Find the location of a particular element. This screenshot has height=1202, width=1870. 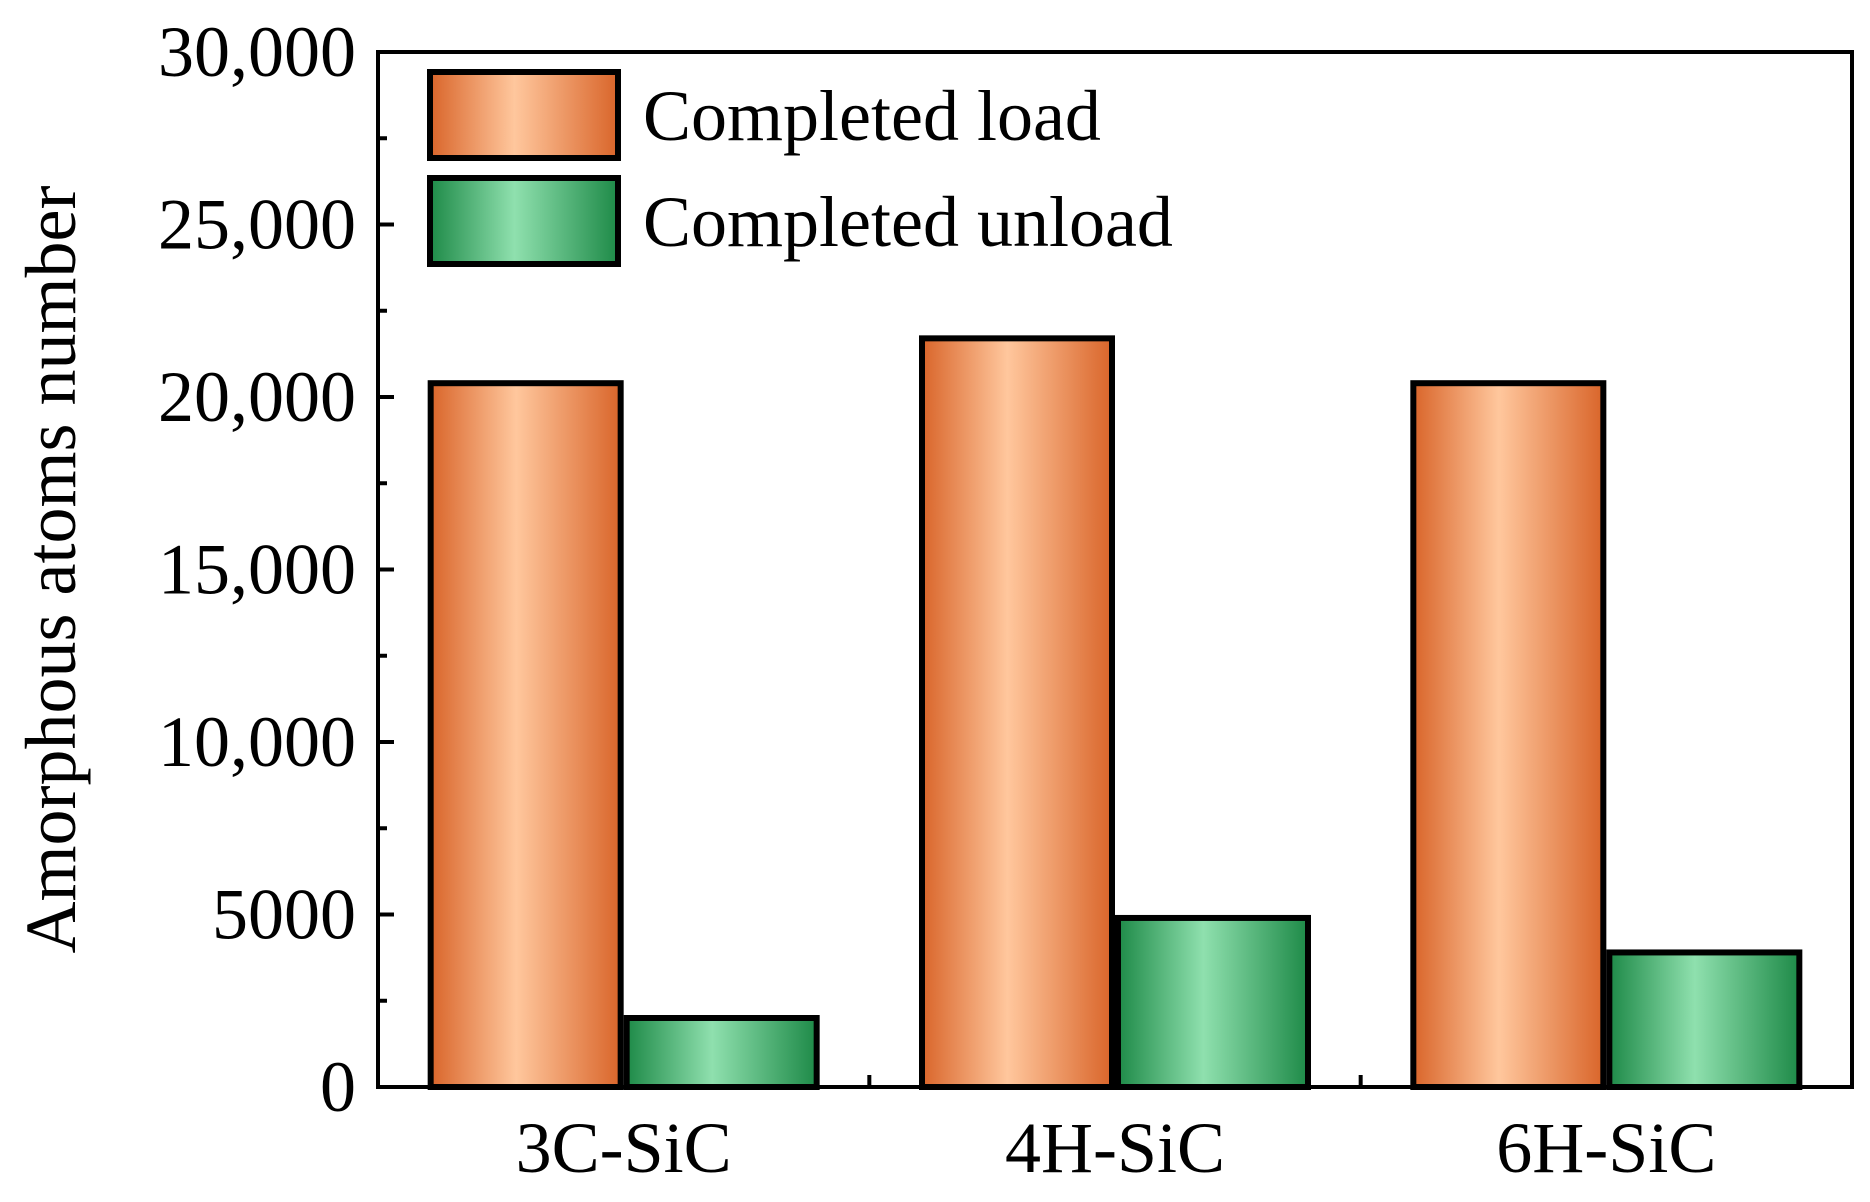

y-tick-label: 30,000 is located at coordinates (257, 52).